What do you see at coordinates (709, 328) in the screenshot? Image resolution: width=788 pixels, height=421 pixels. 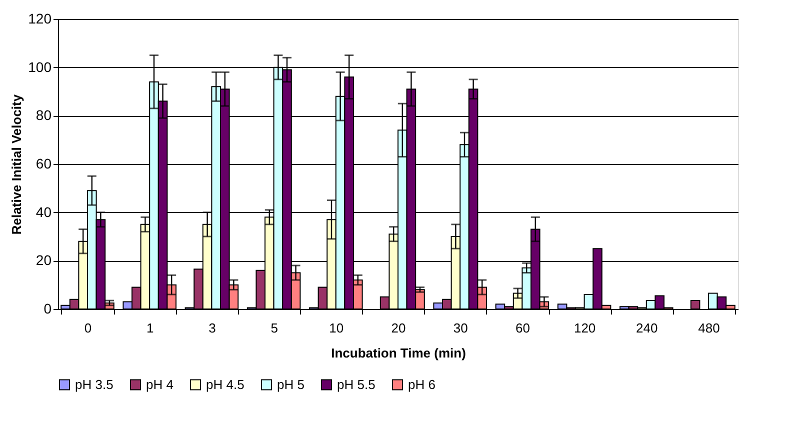 I see `x-tick-label: 480` at bounding box center [709, 328].